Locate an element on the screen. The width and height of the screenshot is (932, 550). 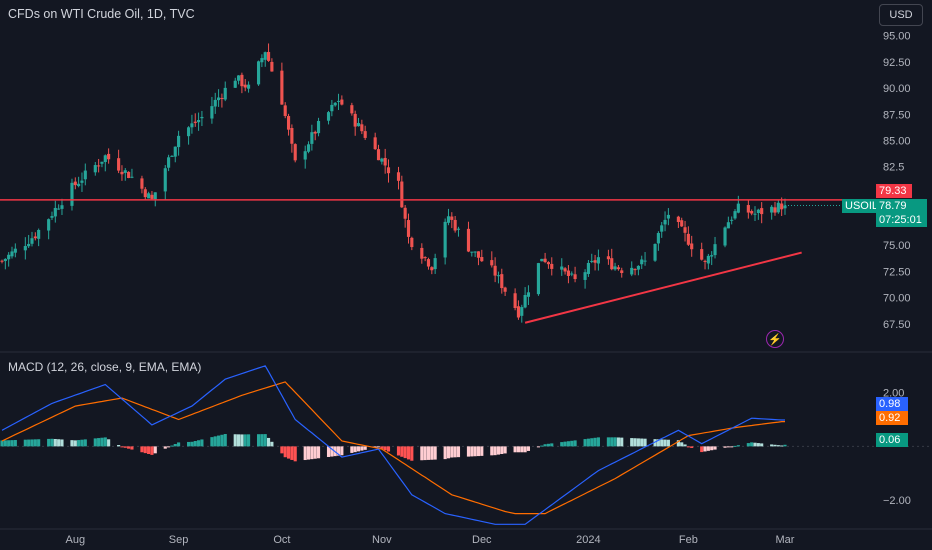
macd-indicator-label: MACD (12, 26, close, 9, EMA, EMA) is located at coordinates (105, 367).